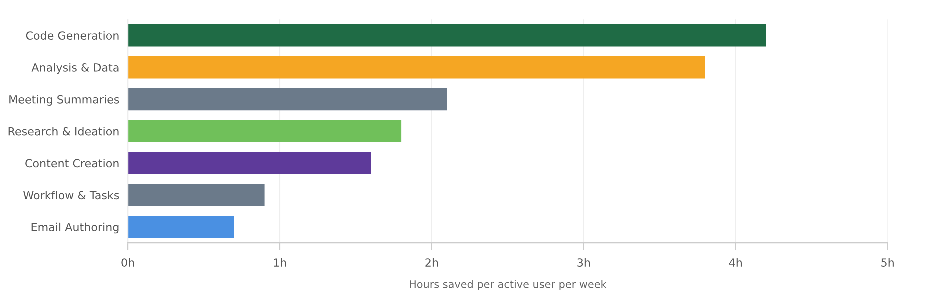 This screenshot has height=302, width=938. Describe the element at coordinates (432, 262) in the screenshot. I see `x-tick-label: 2h` at that location.